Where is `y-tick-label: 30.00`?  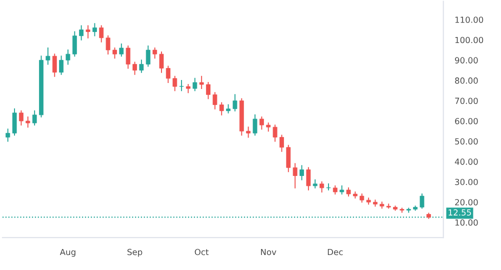
y-tick-label: 30.00 is located at coordinates (466, 182).